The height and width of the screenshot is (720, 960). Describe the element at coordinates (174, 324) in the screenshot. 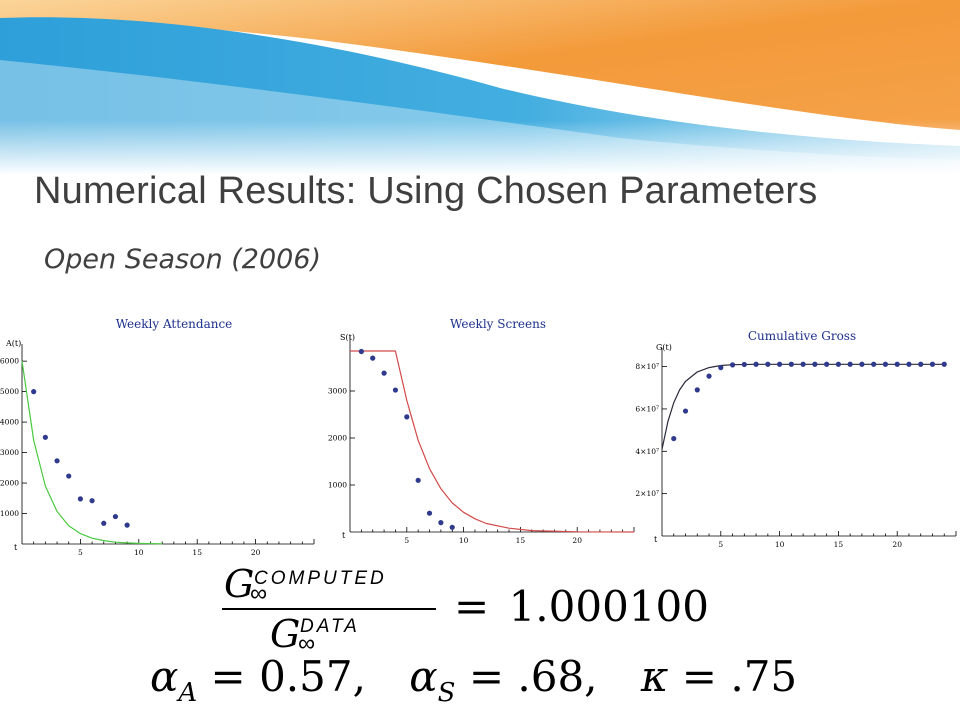

I see `chart-title: Weekly Attendance` at that location.